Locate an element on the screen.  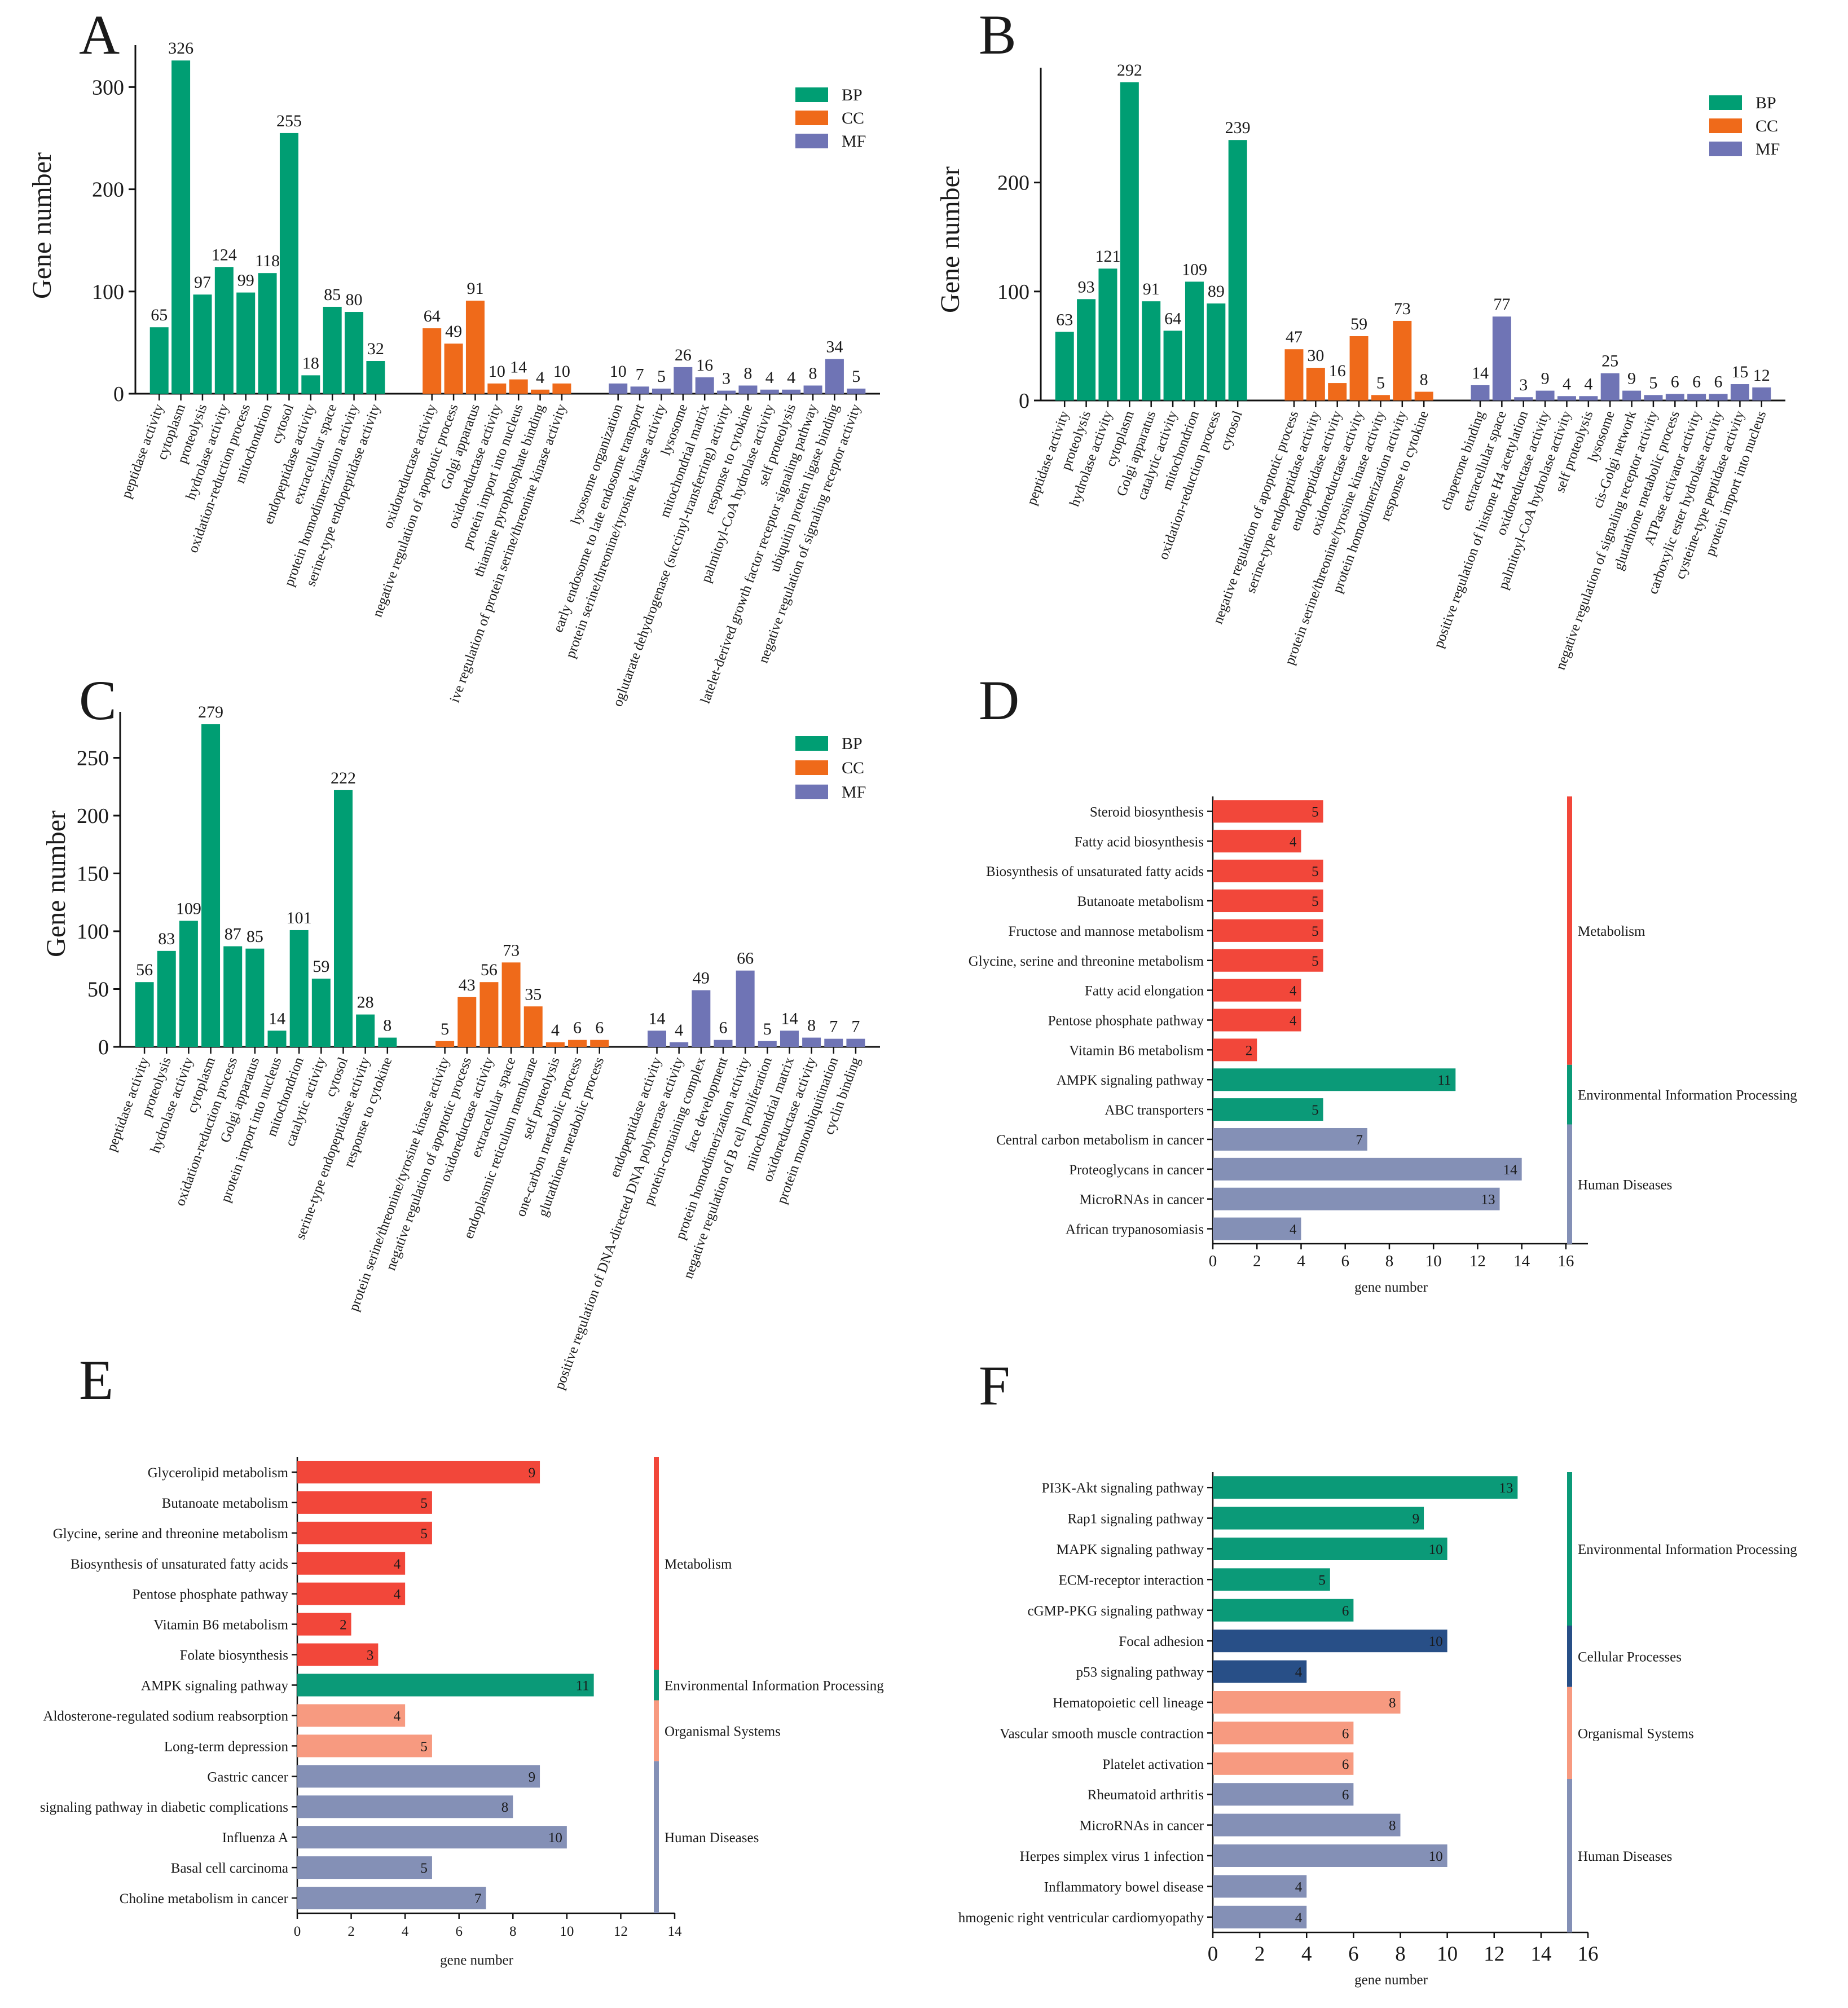
category-label: Fructose and mannose metabolism is located at coordinates (1106, 932).